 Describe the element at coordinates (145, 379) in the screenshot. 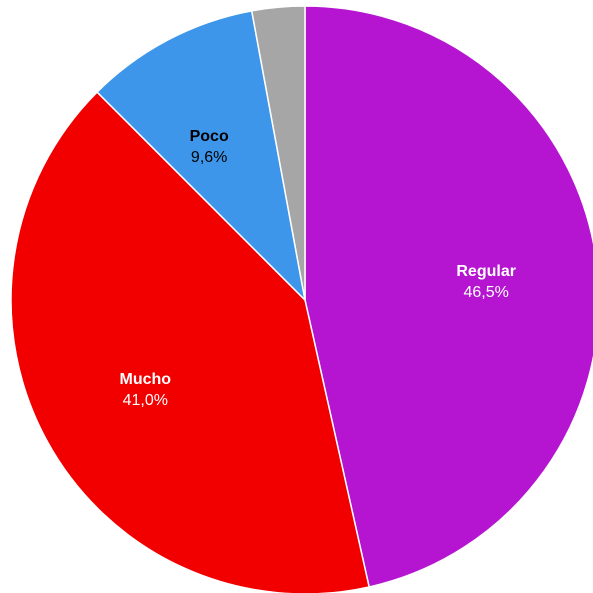

I see `slice-label-mucho: Mucho` at that location.